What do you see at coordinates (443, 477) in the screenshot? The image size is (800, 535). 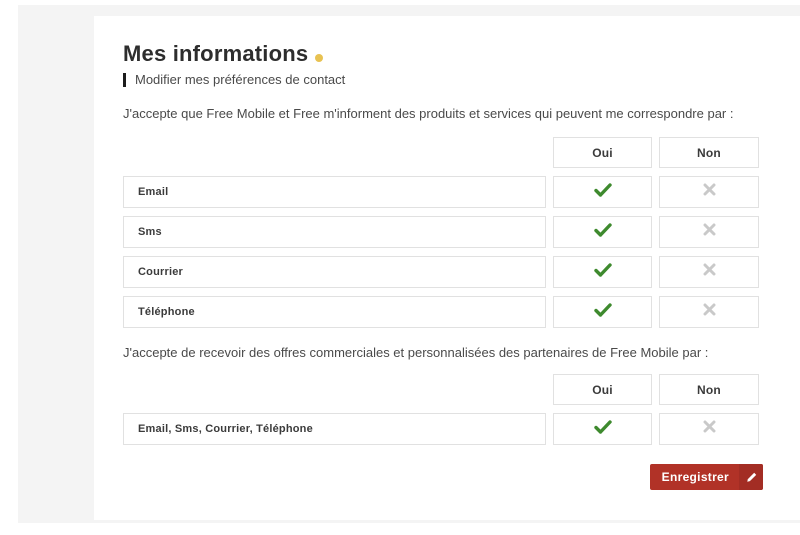 I see `actions-row: Enregistrer` at bounding box center [443, 477].